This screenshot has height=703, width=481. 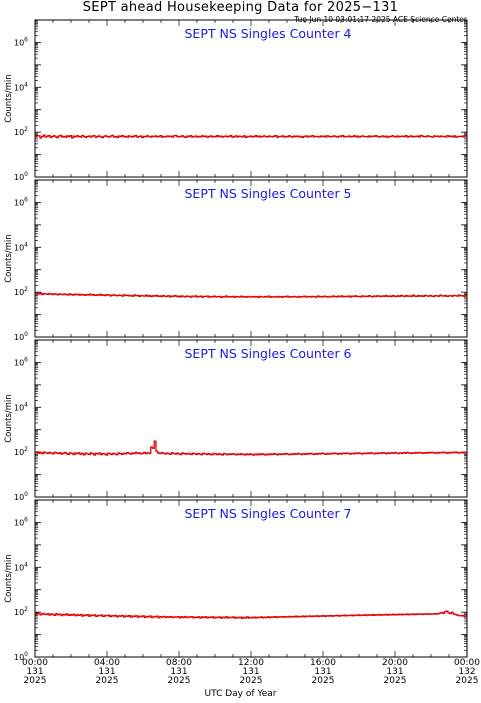 I want to click on x-tick-time: 04:00, so click(x=107, y=663).